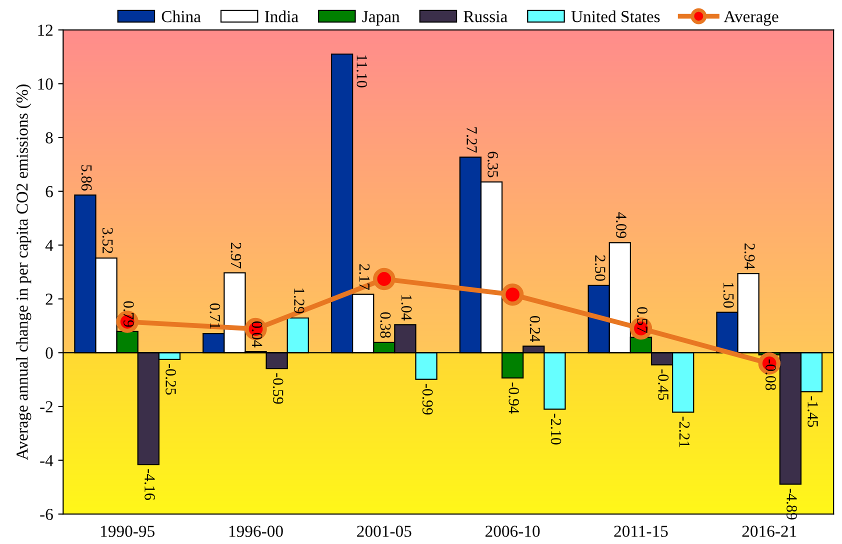 The height and width of the screenshot is (544, 842). I want to click on data-label: 2.97, so click(236, 255).